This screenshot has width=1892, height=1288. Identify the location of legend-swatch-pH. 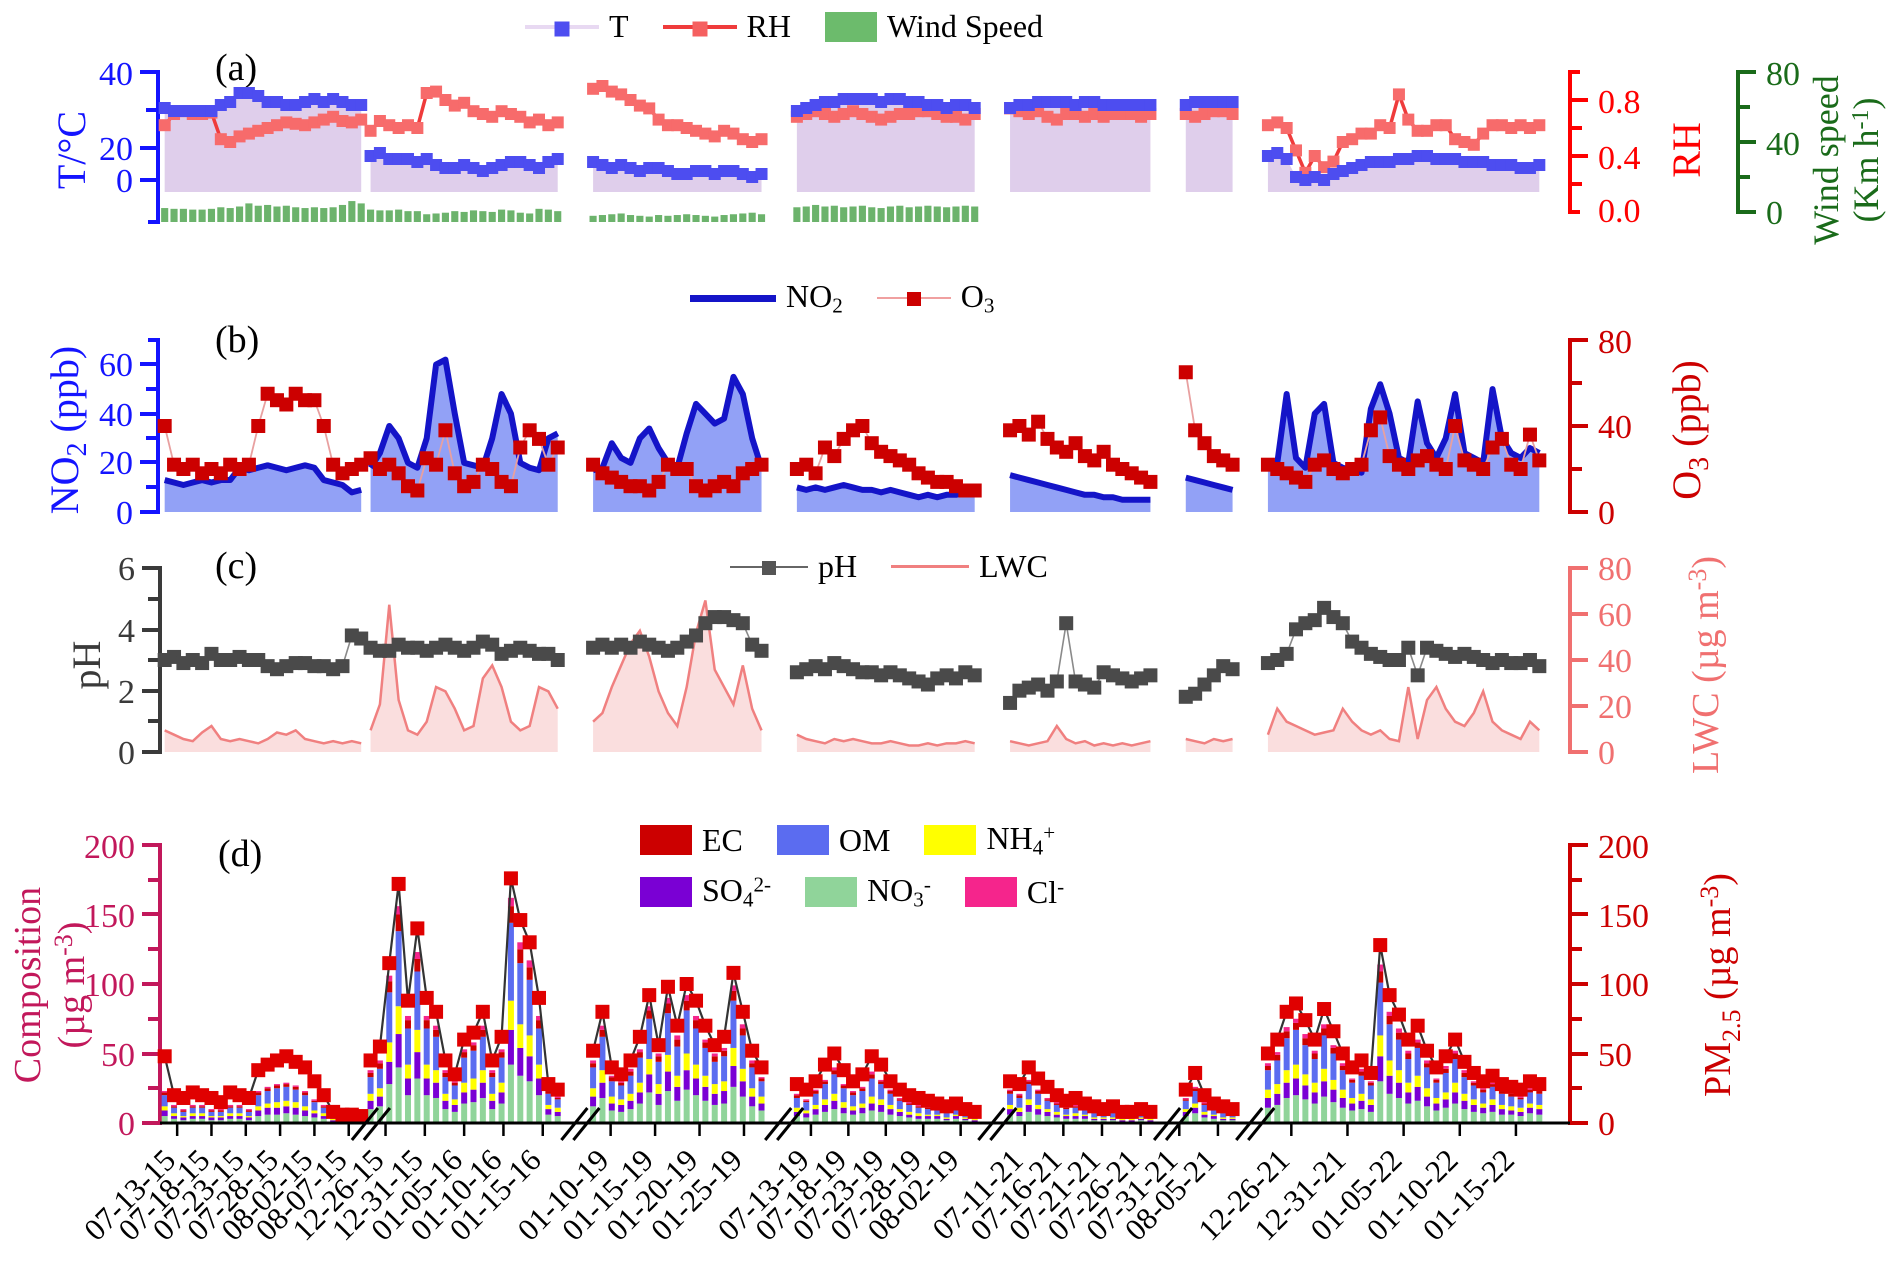
(769, 567).